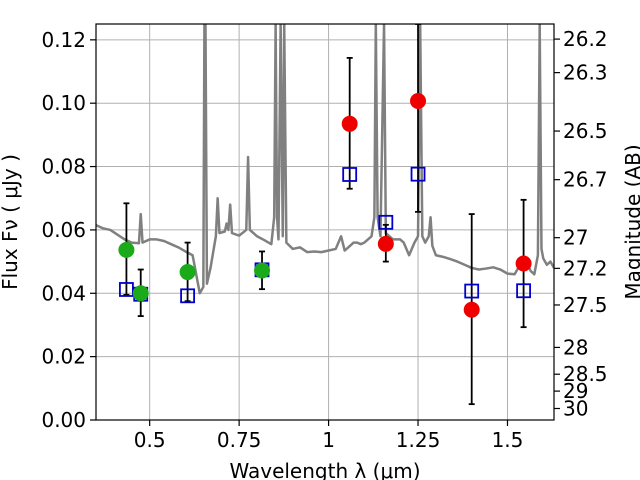 This screenshot has width=640, height=480. Describe the element at coordinates (508, 440) in the screenshot. I see `x-tick-label: 1.5` at that location.